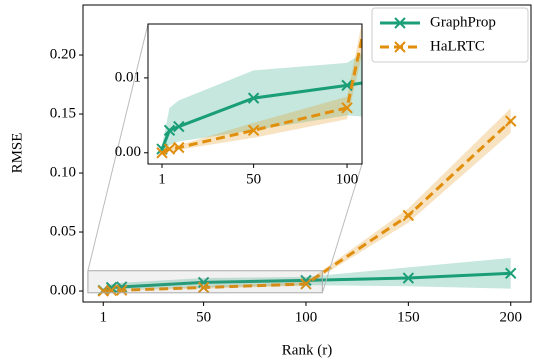 The height and width of the screenshot is (364, 534). I want to click on x-tick-label: 150, so click(408, 317).